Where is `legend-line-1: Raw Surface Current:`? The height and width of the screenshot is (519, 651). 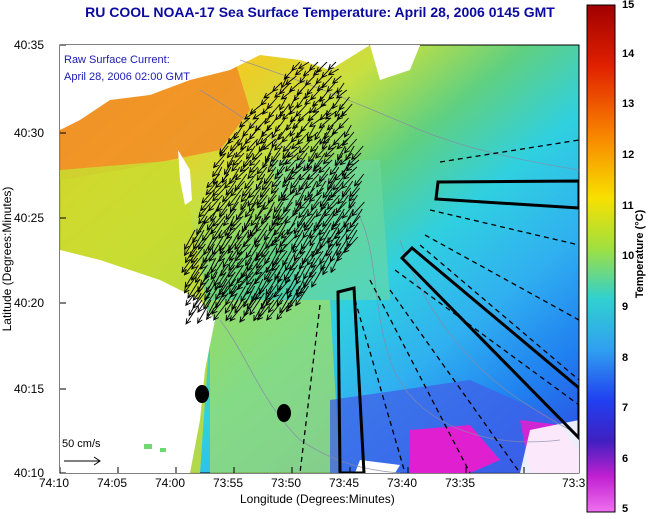
legend-line-1: Raw Surface Current: is located at coordinates (117, 60).